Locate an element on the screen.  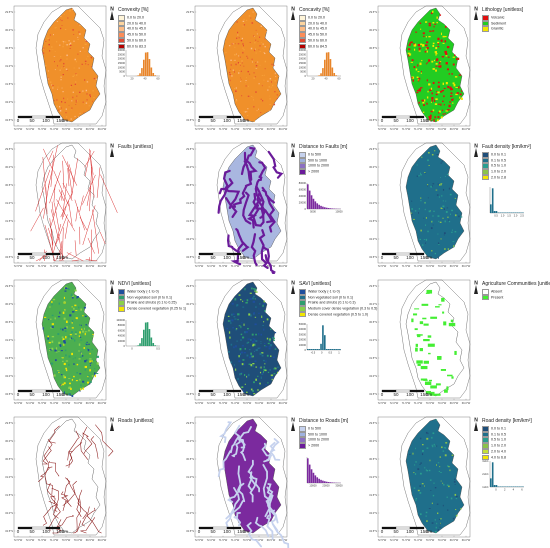
legend-item: Dense covered vegetation (0.5 to 1.0) is located at coordinates (338, 314).